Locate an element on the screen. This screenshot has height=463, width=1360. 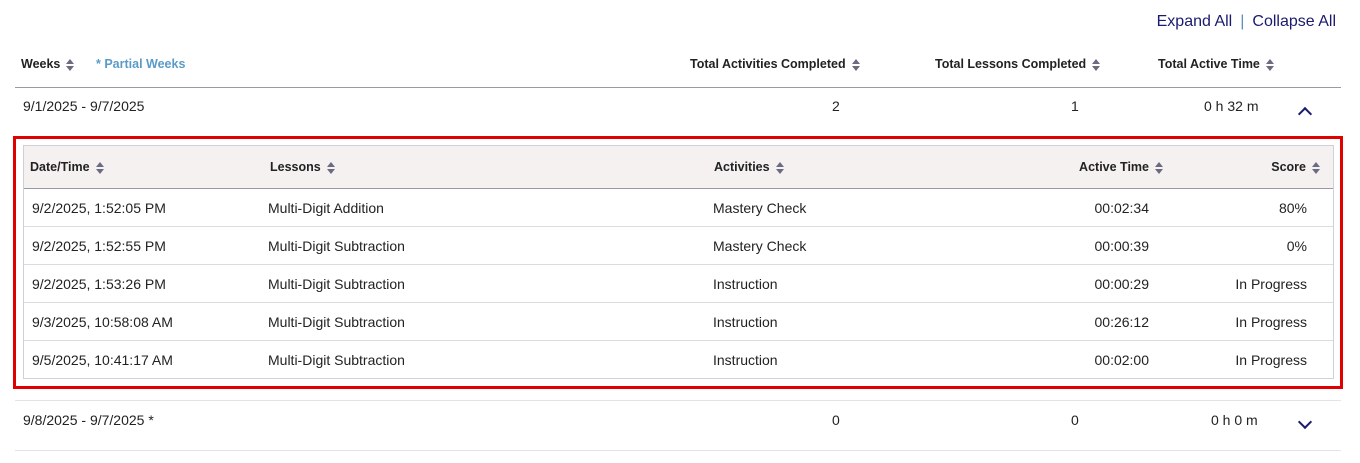
row-active-time: 00:00:29 is located at coordinates (1122, 283).